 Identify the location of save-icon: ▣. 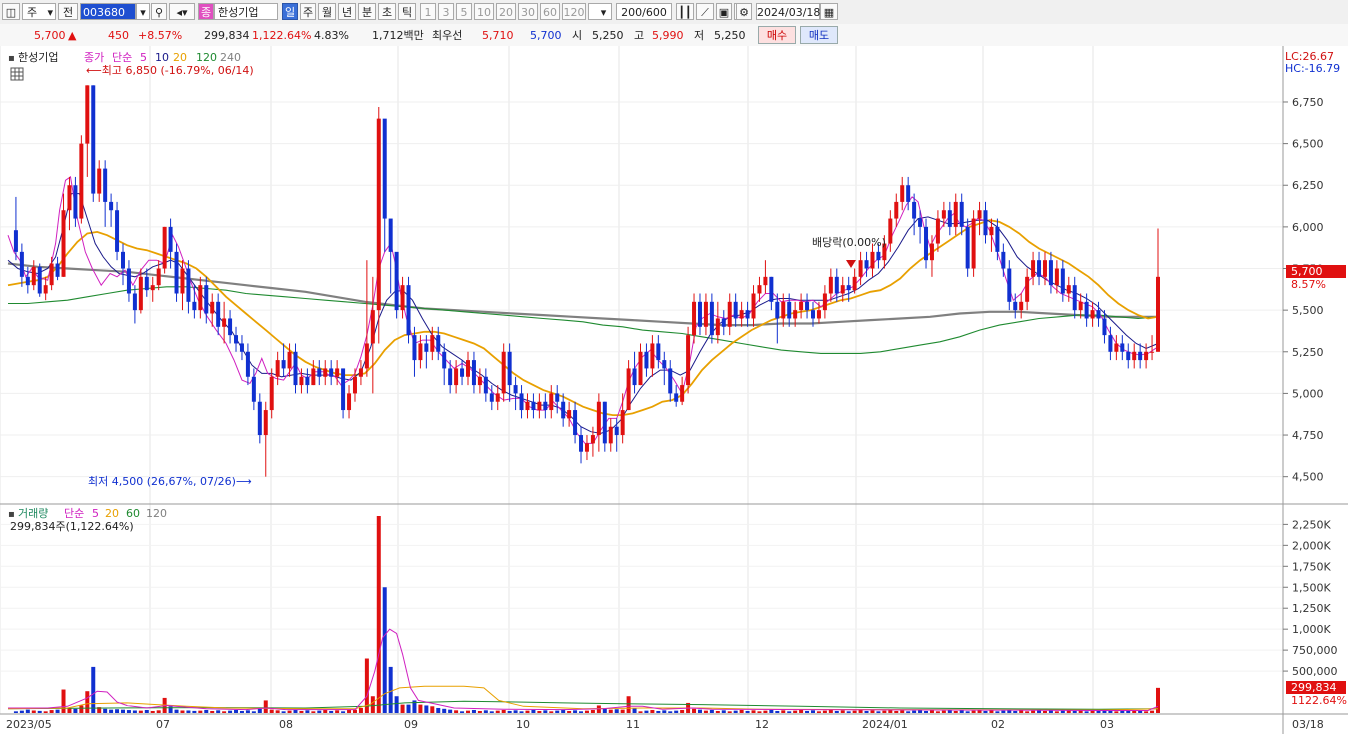
(724, 11).